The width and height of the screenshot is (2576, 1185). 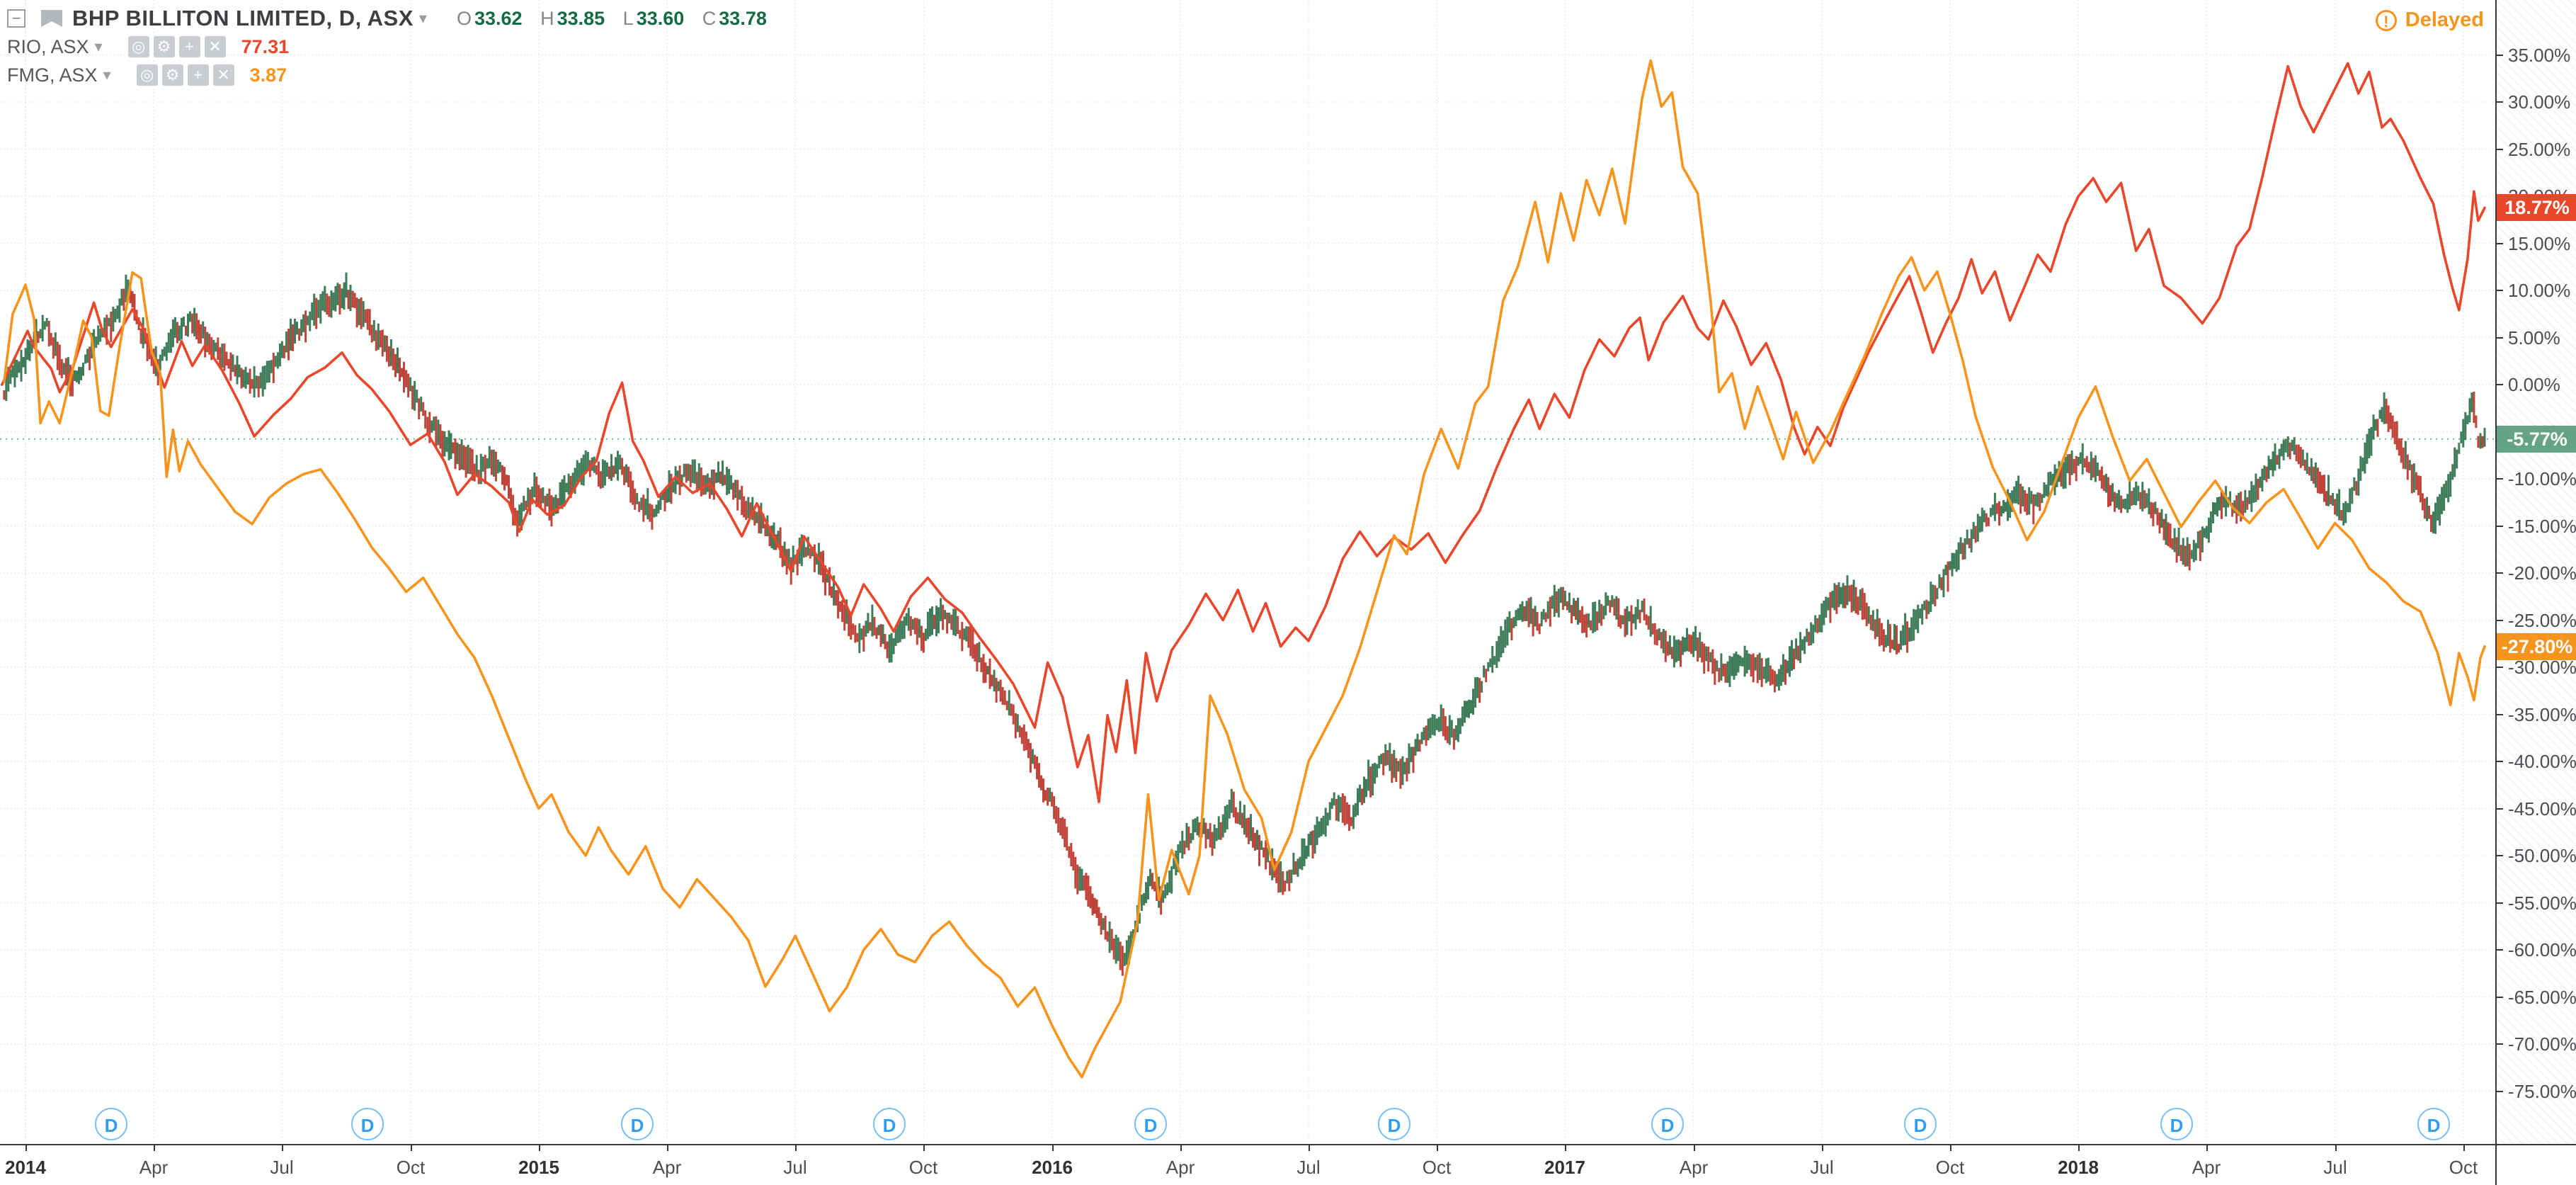 What do you see at coordinates (2539, 102) in the screenshot?
I see `price-tick-label: 30.00%` at bounding box center [2539, 102].